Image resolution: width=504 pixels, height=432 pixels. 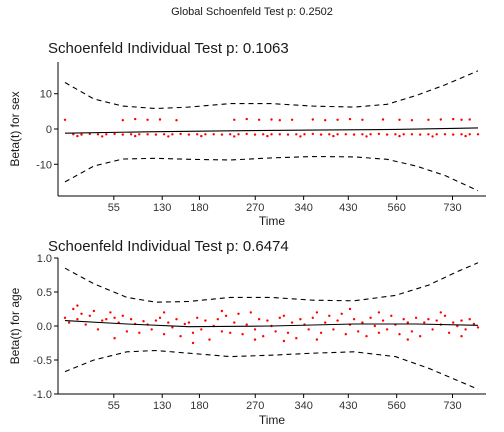 What do you see at coordinates (271, 130) in the screenshot?
I see `fitted-beta-line` at bounding box center [271, 130].